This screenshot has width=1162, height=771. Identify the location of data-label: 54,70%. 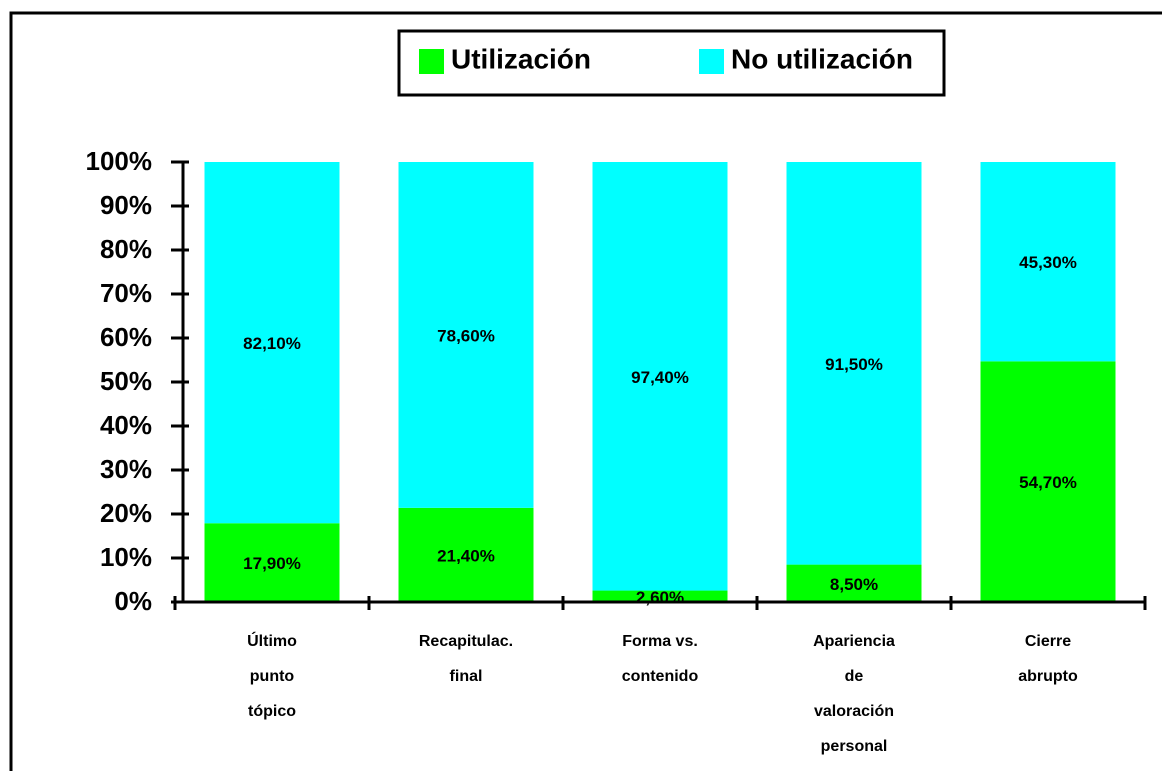
(1048, 482).